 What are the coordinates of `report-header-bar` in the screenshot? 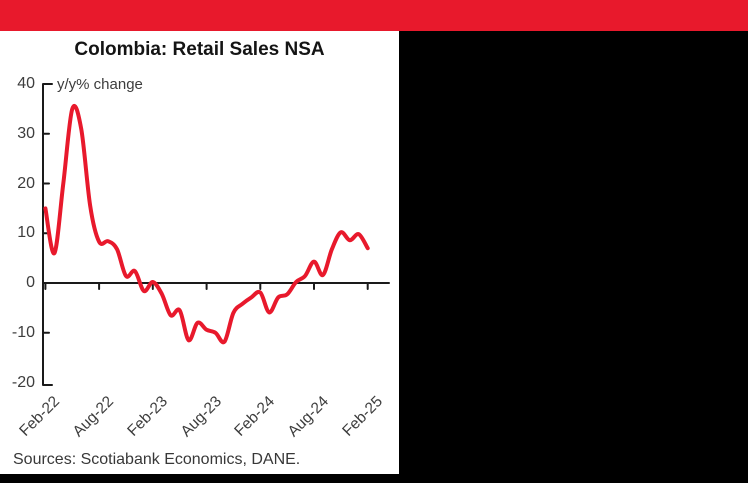 It's located at (374, 15).